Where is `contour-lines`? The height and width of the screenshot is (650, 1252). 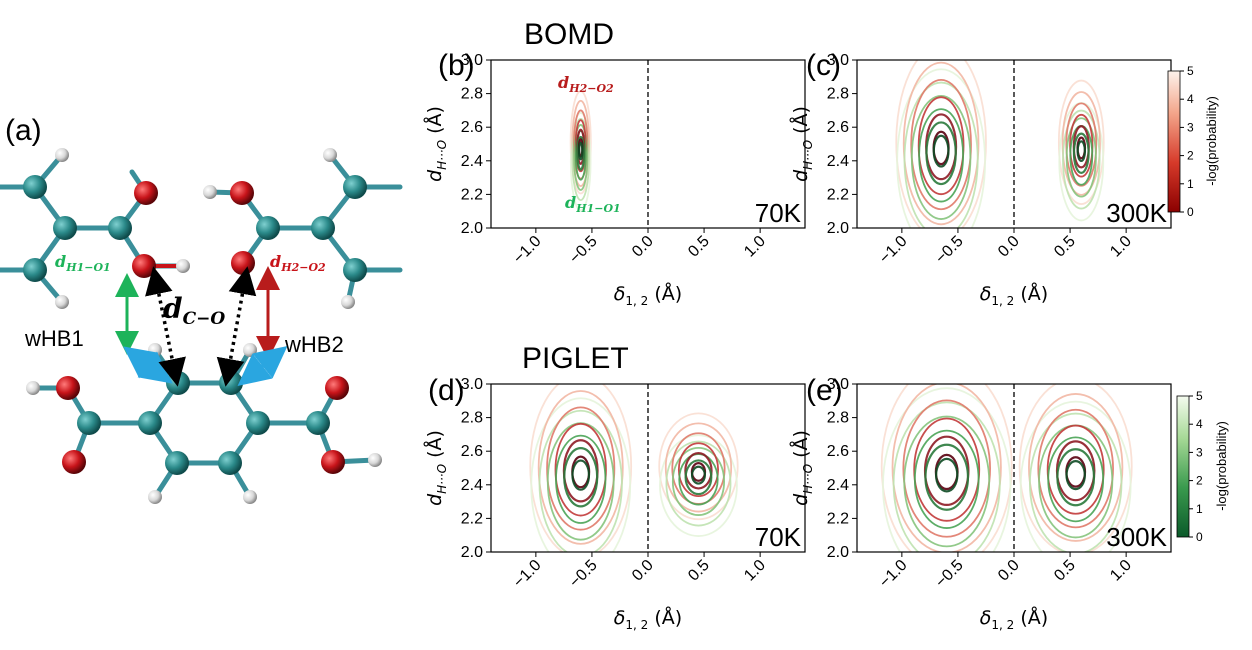 contour-lines is located at coordinates (1000, 144).